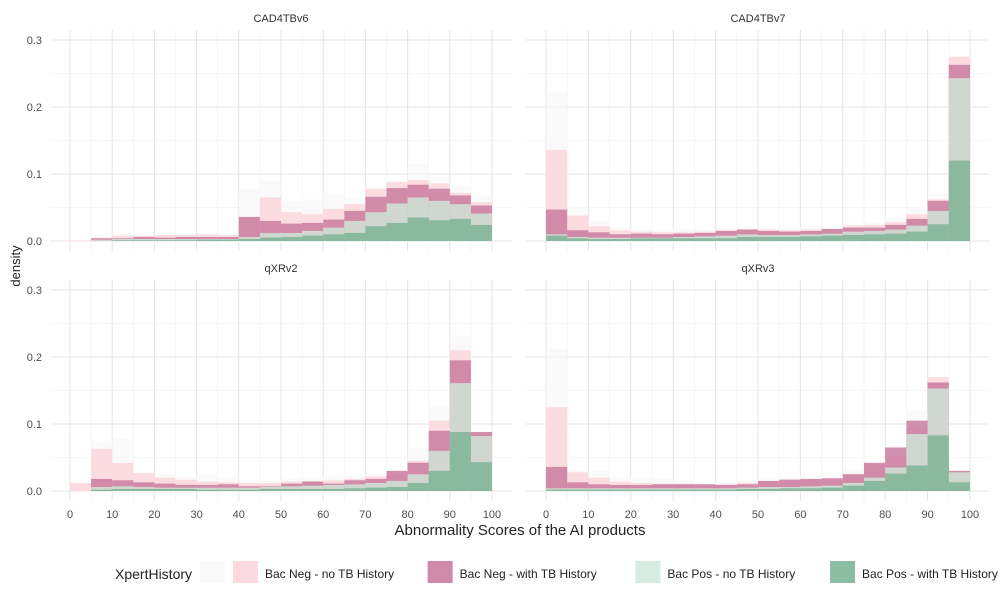 The height and width of the screenshot is (605, 1000). I want to click on x-tick-label: 50, so click(281, 515).